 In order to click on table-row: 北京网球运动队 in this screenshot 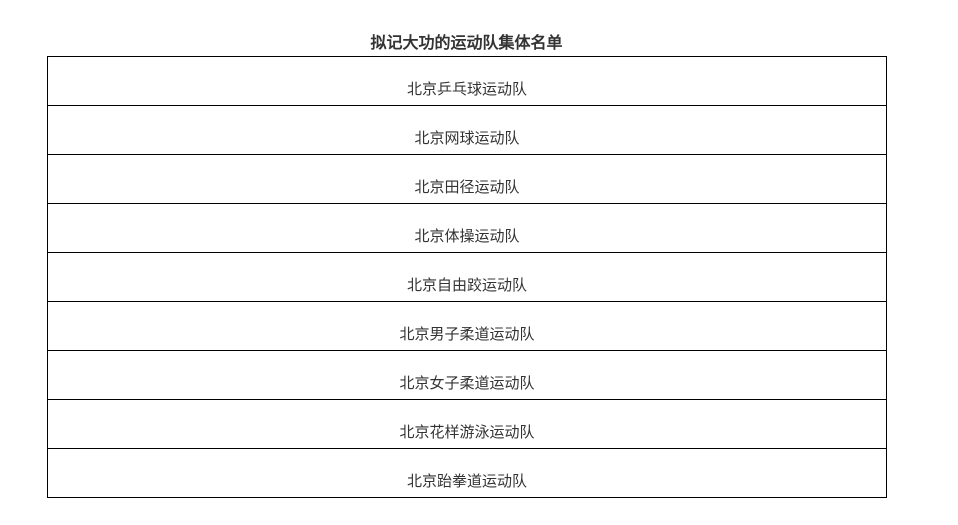, I will do `click(467, 130)`.